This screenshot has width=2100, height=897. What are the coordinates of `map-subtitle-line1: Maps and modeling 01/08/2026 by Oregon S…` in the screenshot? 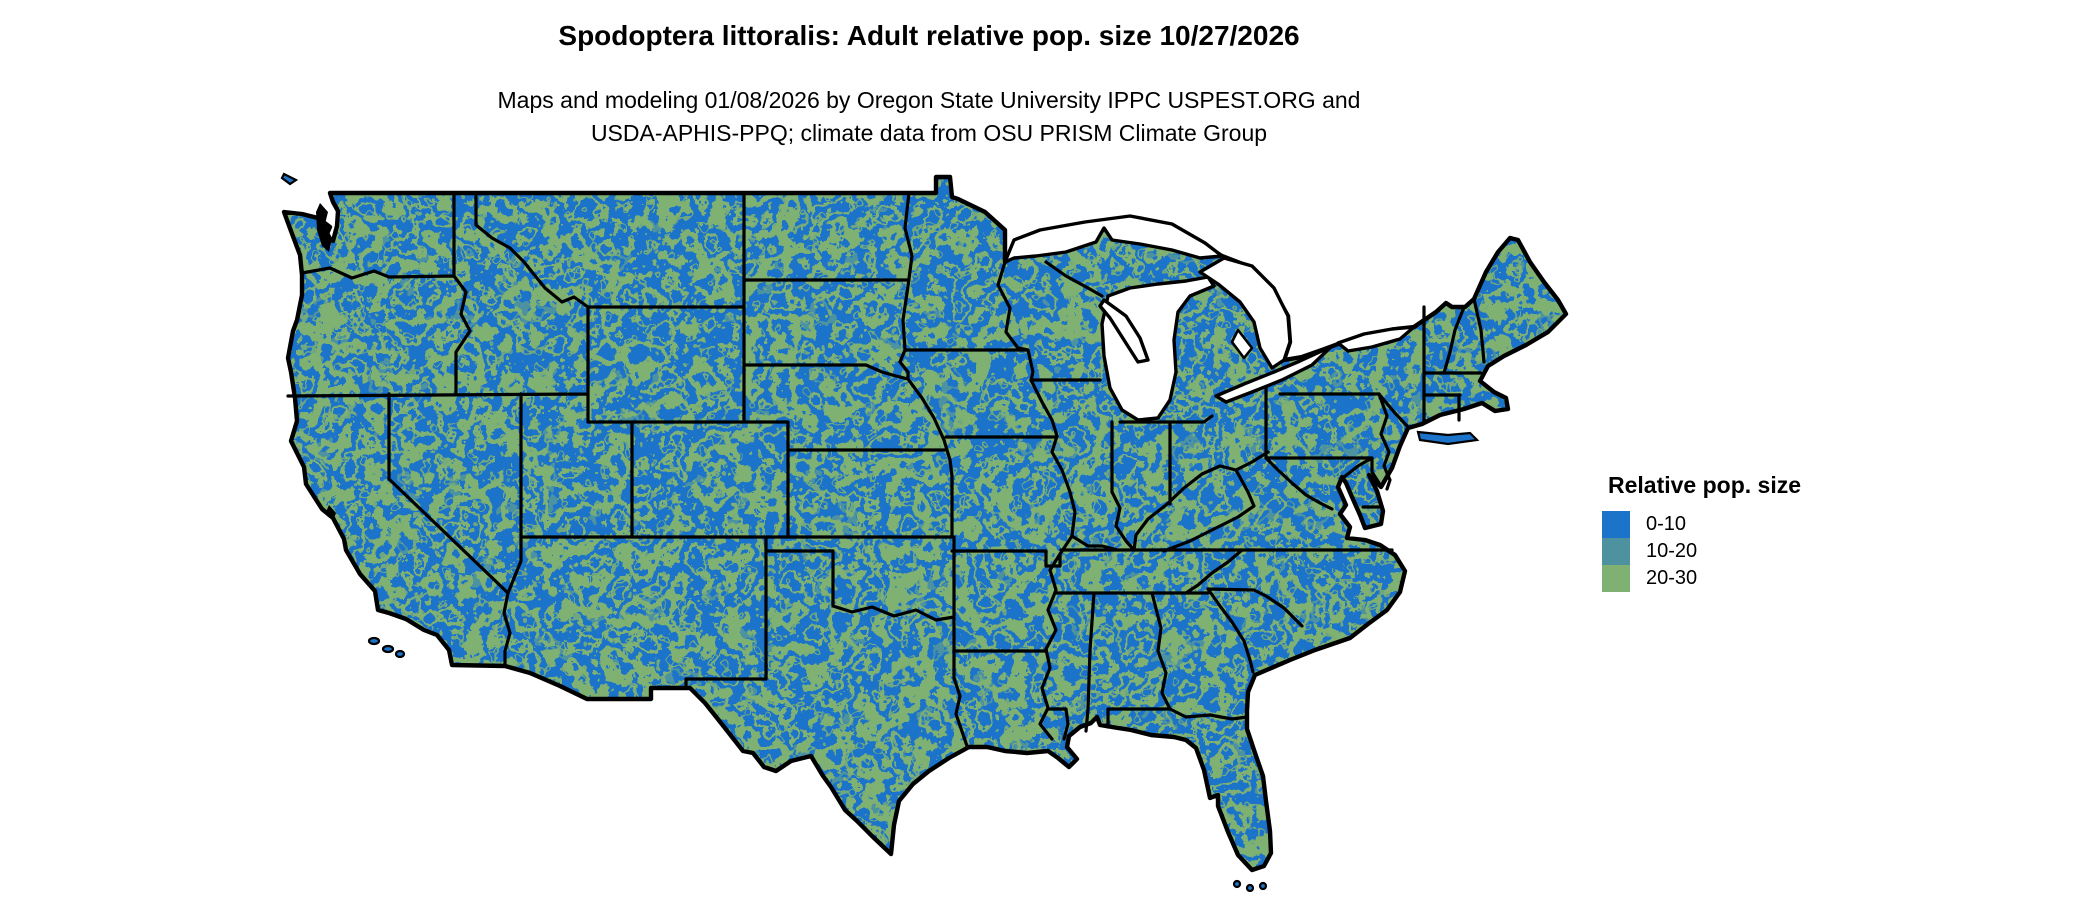 It's located at (929, 100).